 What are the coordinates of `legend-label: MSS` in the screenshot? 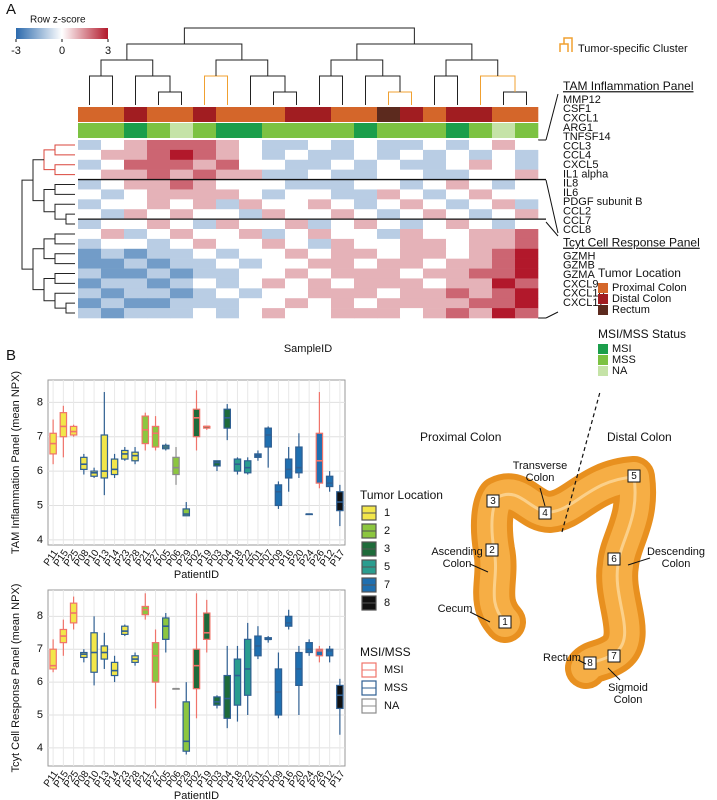 It's located at (396, 688).